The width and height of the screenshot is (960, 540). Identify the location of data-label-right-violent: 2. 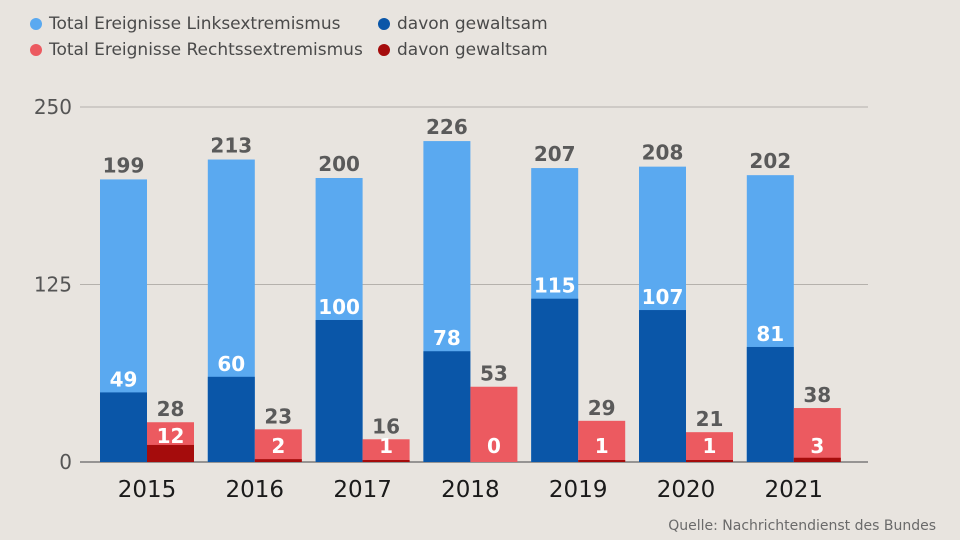
(278, 446).